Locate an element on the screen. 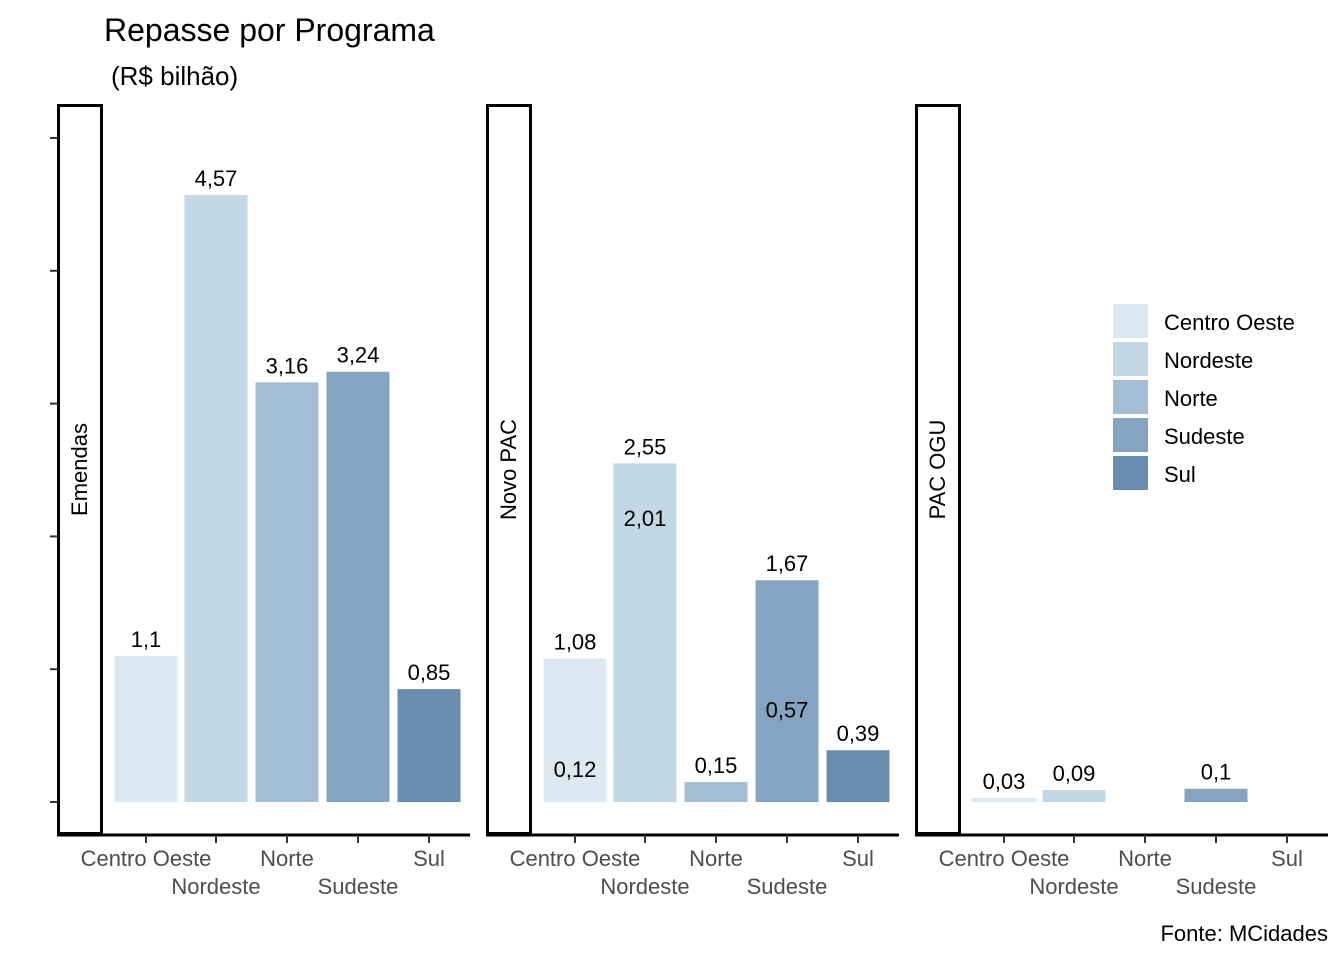  data-label: 2,01 is located at coordinates (645, 518).